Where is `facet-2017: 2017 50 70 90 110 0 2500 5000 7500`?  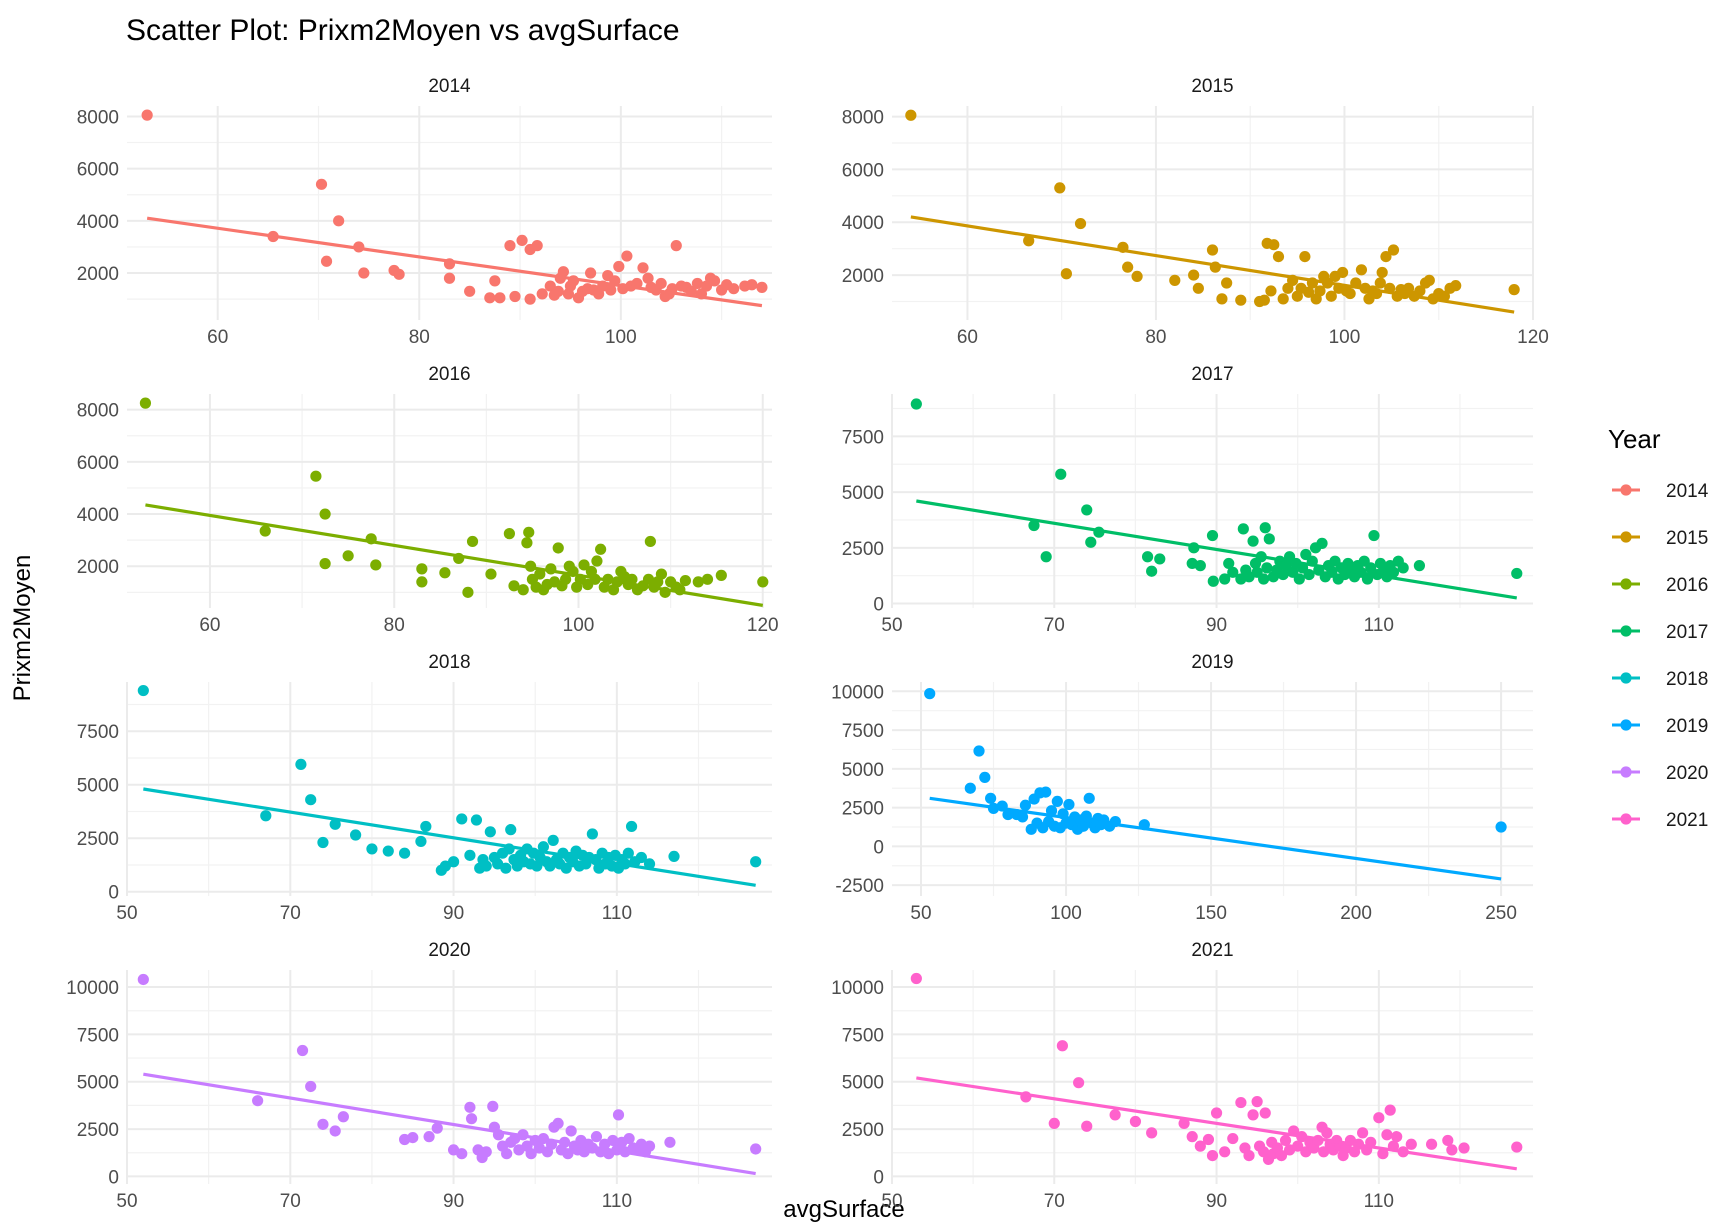 facet-2017: 2017 50 70 90 110 0 2500 5000 7500 is located at coordinates (1187, 500).